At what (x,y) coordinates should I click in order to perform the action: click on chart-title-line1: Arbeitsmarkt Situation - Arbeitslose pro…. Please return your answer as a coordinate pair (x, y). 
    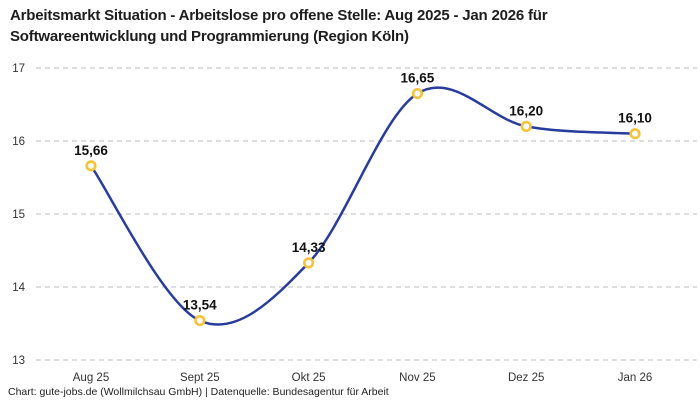
    Looking at the image, I should click on (279, 15).